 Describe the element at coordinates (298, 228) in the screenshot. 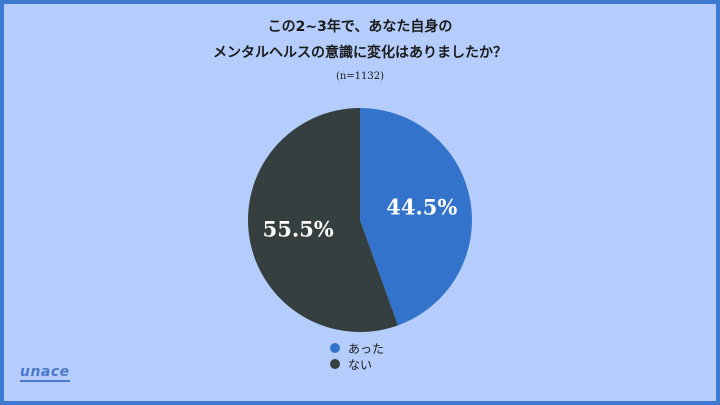

I see `slice-label-nai: 55.5%` at that location.